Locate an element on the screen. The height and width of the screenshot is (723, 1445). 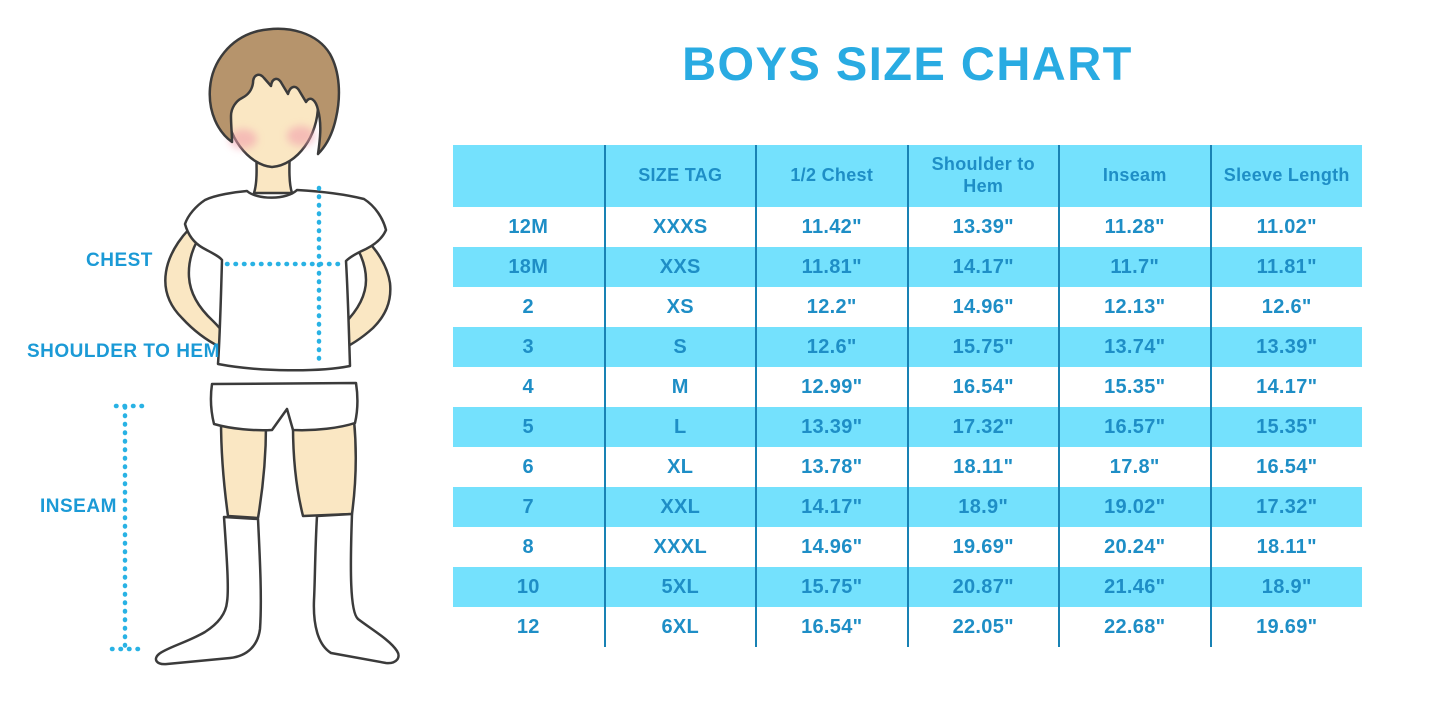
chest-label: CHEST is located at coordinates (119, 260).